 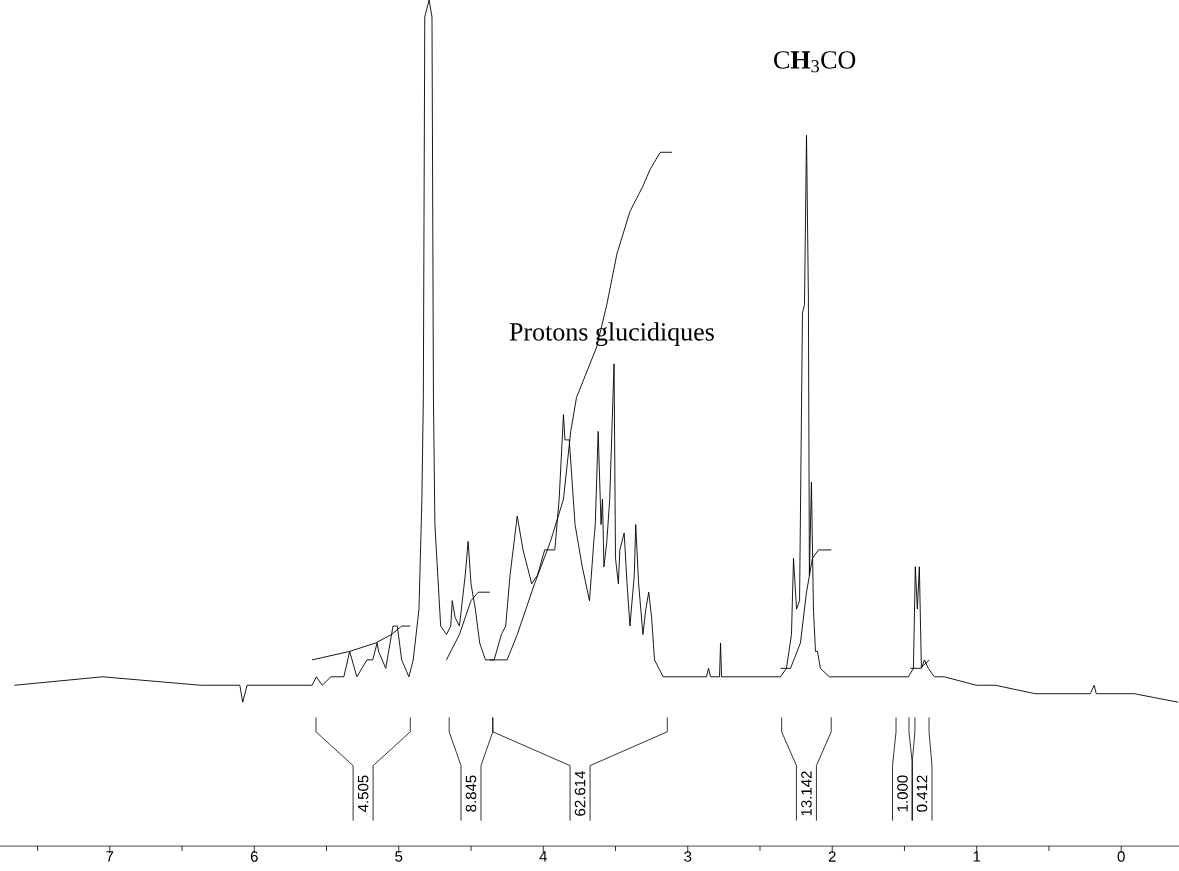 I want to click on x-tick-label: 3, so click(x=688, y=856).